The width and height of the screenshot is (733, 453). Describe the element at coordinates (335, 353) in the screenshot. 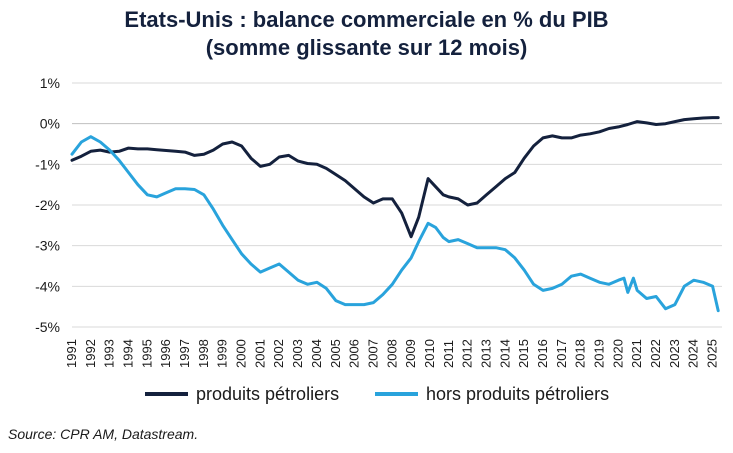

I see `x-tick-label: 2005` at that location.